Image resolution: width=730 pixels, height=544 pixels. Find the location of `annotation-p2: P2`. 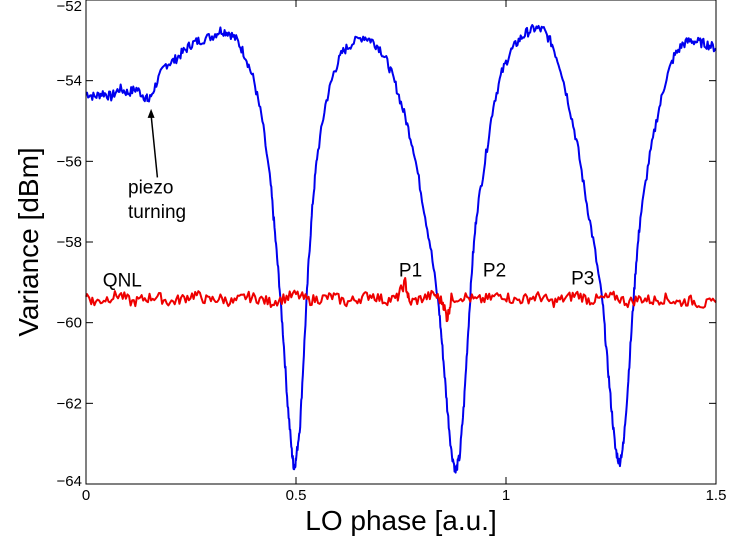

annotation-p2: P2 is located at coordinates (494, 270).